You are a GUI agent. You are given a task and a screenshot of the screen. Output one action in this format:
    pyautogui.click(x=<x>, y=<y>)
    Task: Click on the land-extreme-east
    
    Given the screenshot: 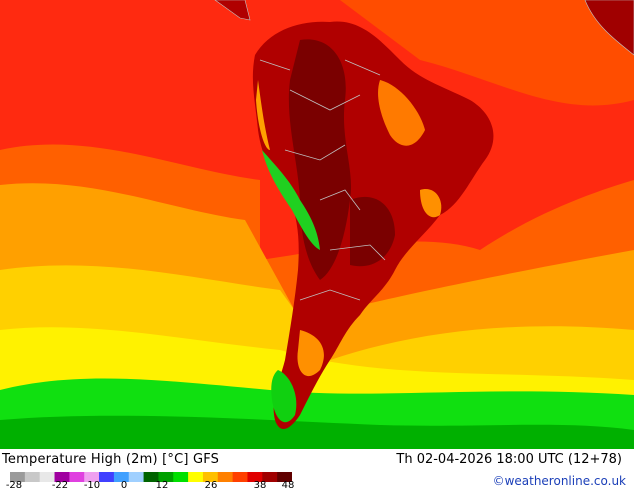 What is the action you would take?
    pyautogui.click(x=372, y=231)
    